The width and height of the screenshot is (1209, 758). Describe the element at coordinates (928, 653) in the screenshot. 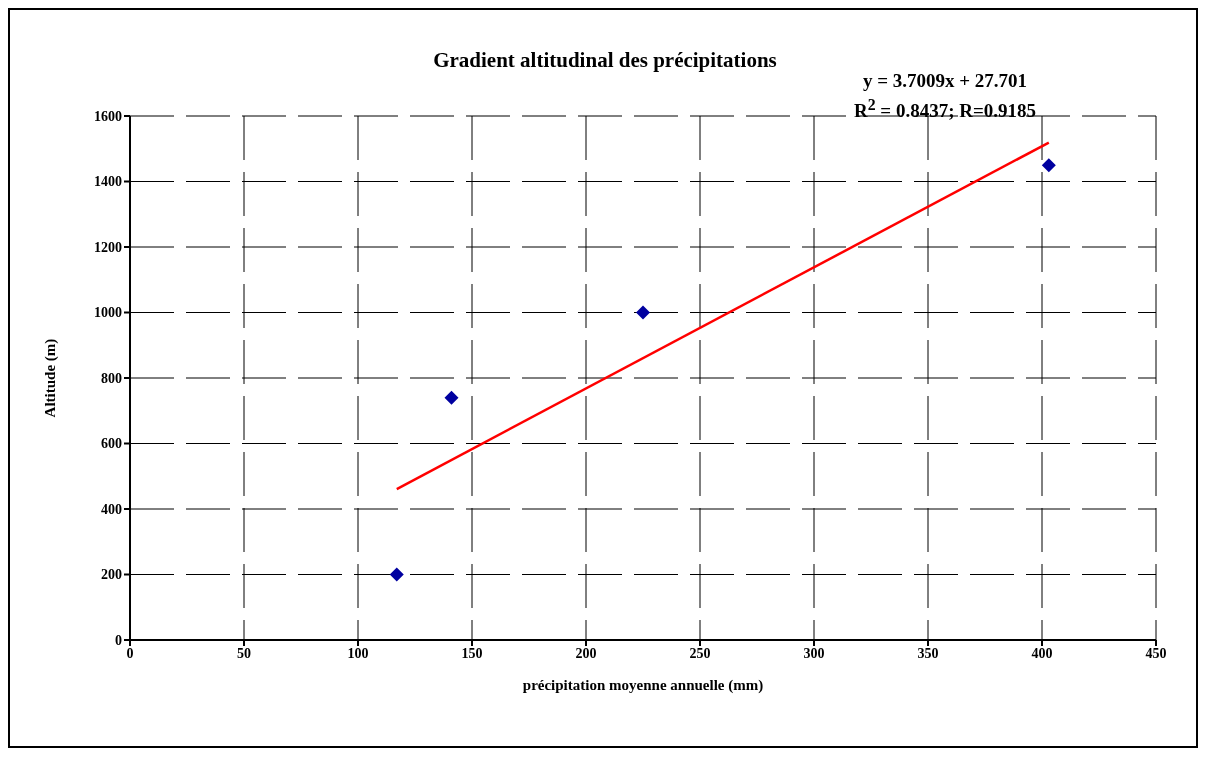

I see `x-tick-label: 350` at that location.